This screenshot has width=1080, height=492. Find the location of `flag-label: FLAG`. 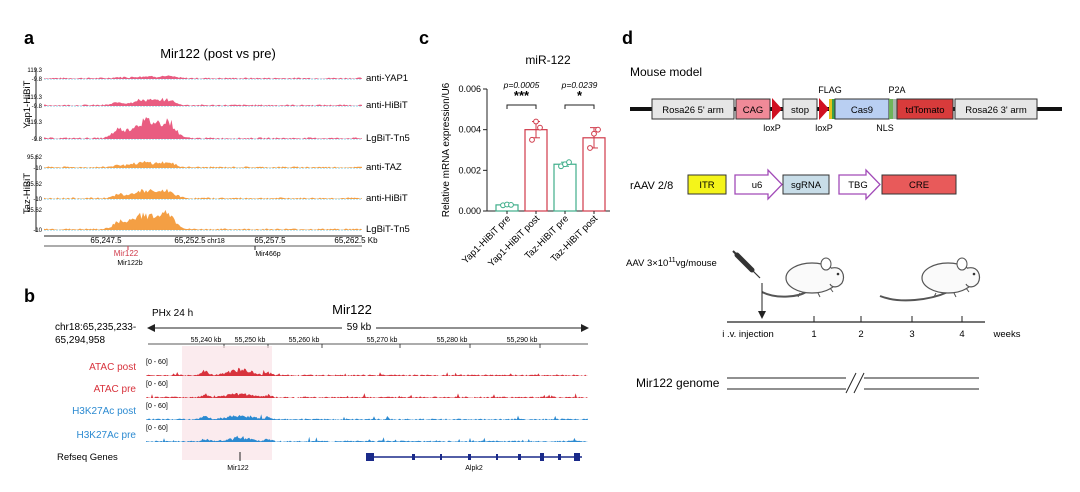

flag-label: FLAG is located at coordinates (830, 90).